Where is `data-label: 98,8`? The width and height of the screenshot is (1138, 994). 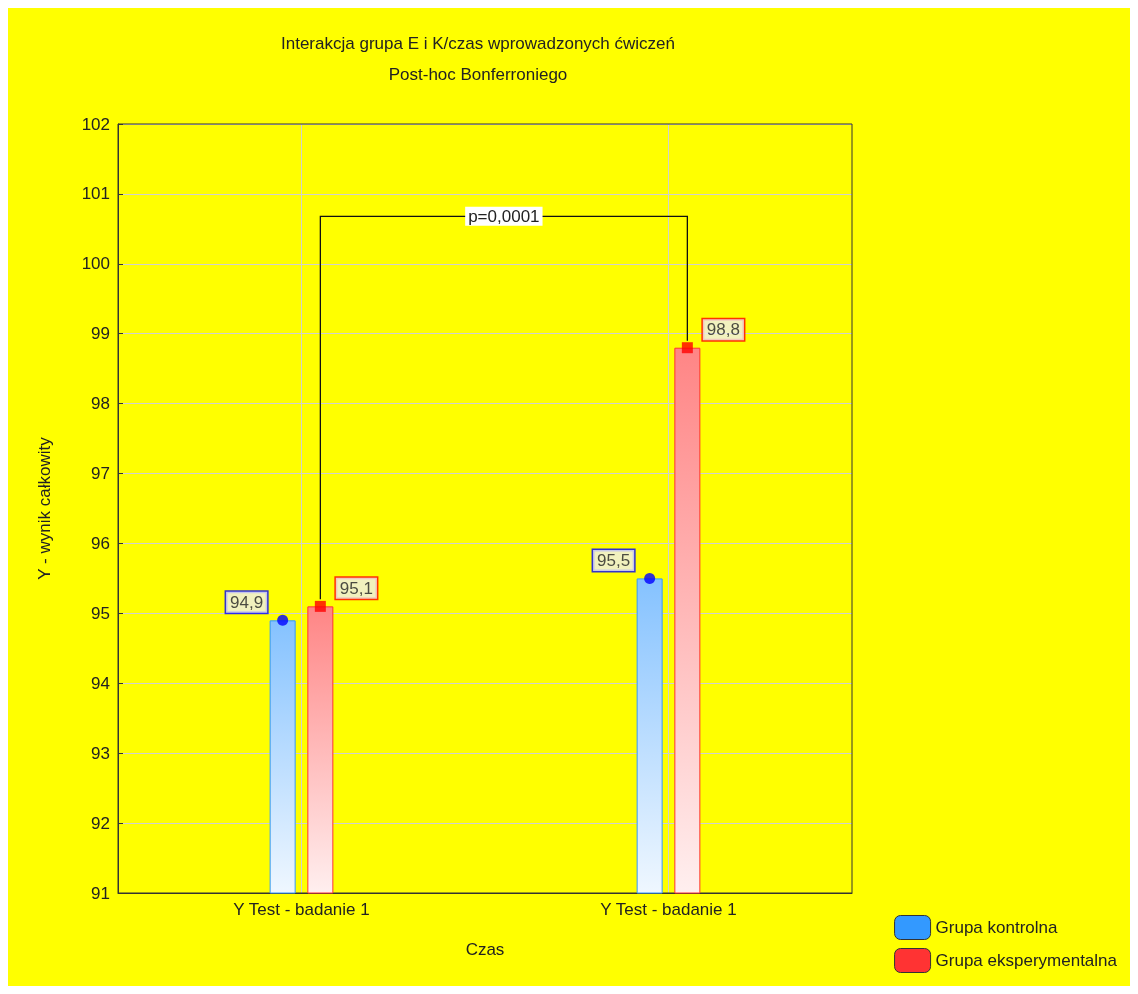
data-label: 98,8 is located at coordinates (723, 330).